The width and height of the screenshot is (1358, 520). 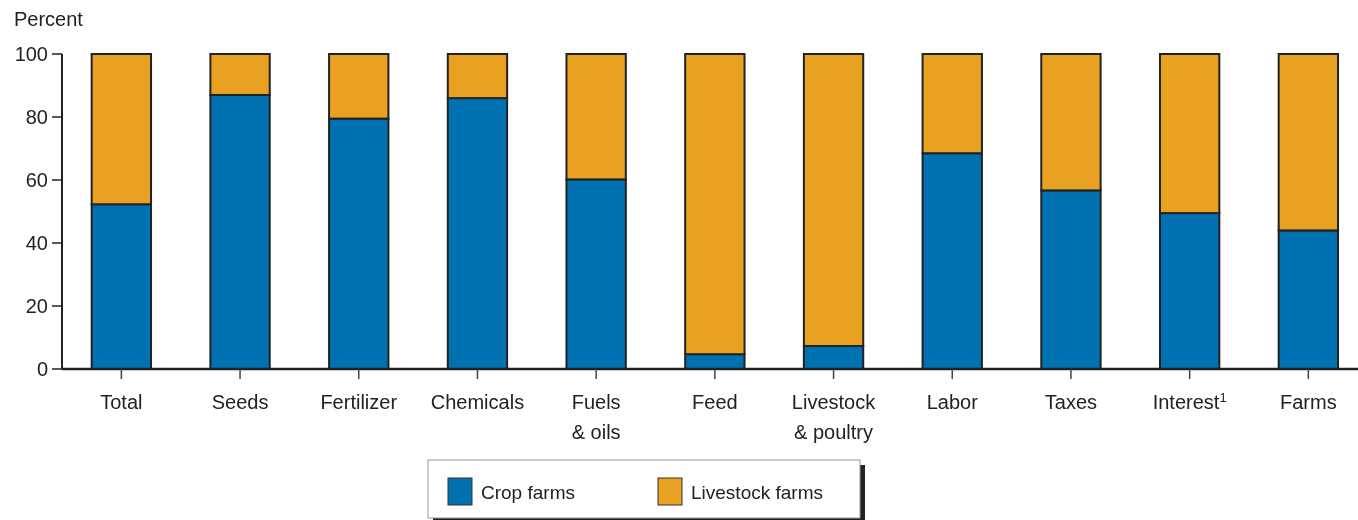 What do you see at coordinates (121, 402) in the screenshot?
I see `x-tick-label: Total` at bounding box center [121, 402].